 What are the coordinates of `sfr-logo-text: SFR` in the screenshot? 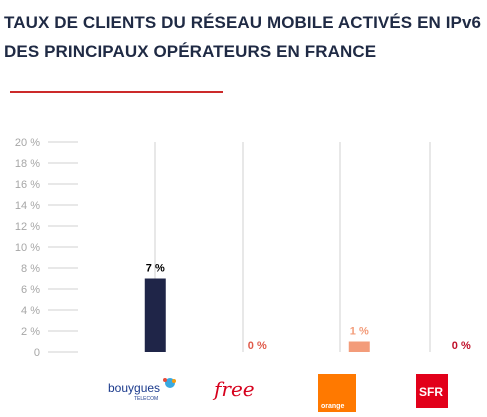 It's located at (431, 392).